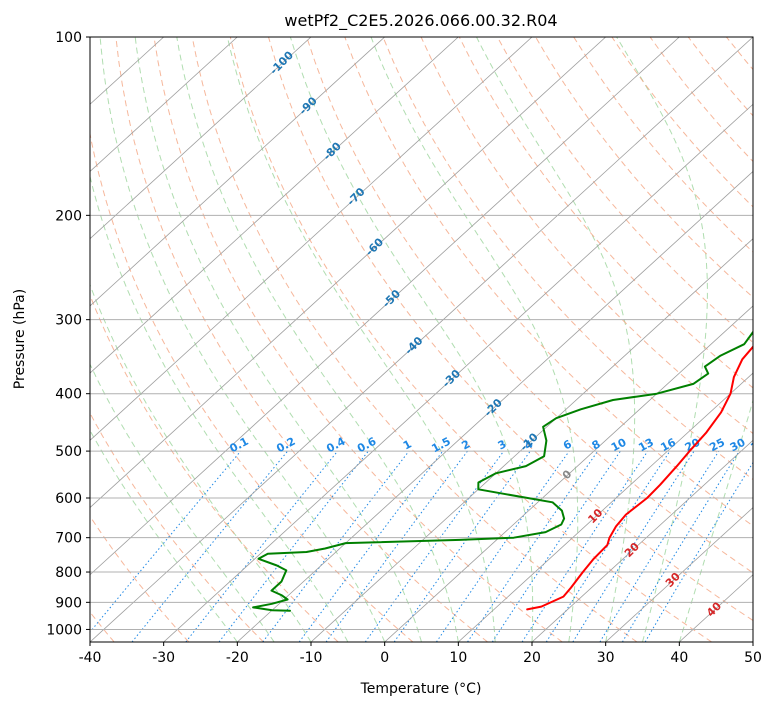  Describe the element at coordinates (68, 38) in the screenshot. I see `y-tick-label: 100` at that location.